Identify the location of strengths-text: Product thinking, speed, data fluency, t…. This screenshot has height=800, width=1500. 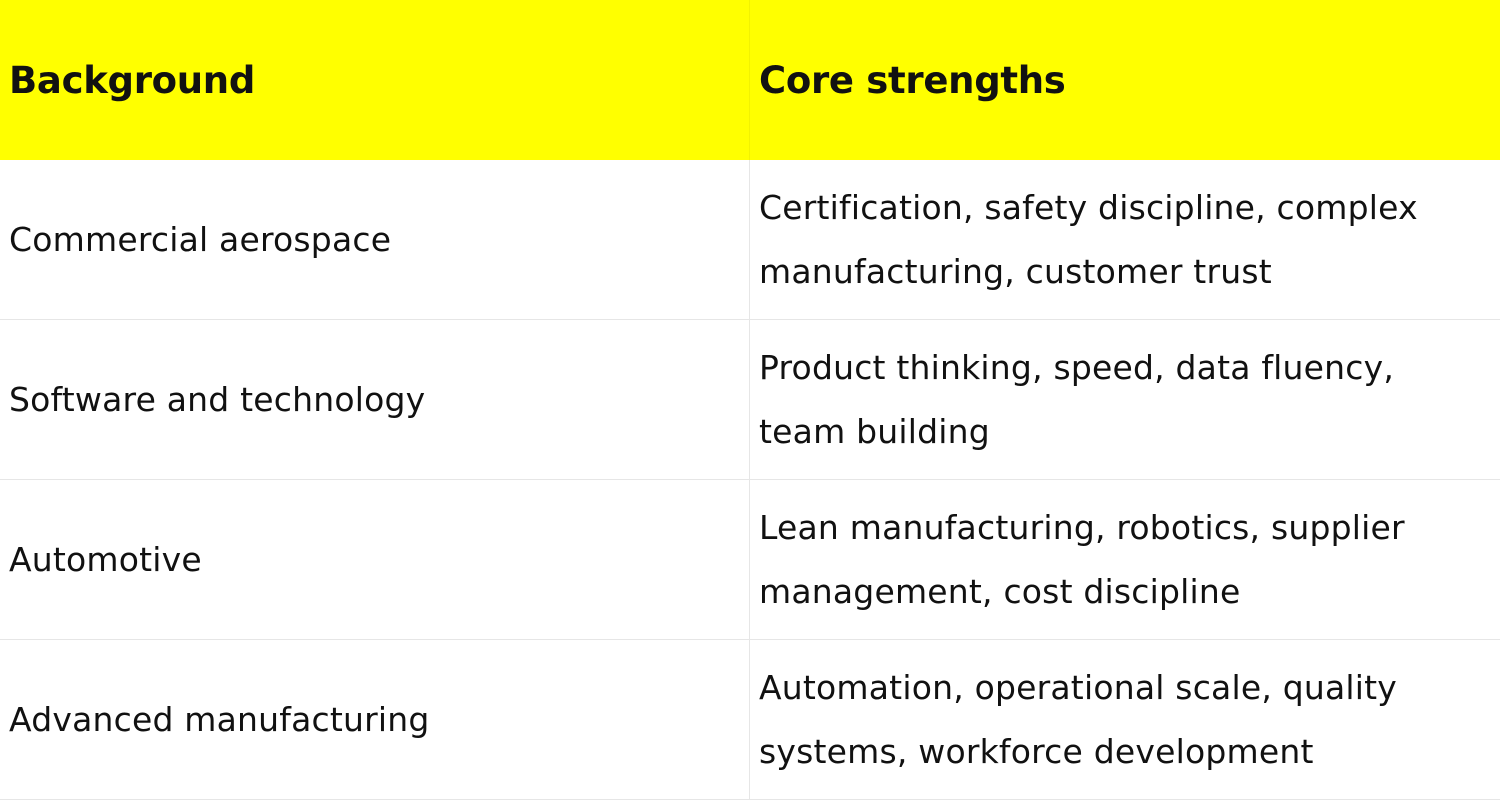
(1077, 399).